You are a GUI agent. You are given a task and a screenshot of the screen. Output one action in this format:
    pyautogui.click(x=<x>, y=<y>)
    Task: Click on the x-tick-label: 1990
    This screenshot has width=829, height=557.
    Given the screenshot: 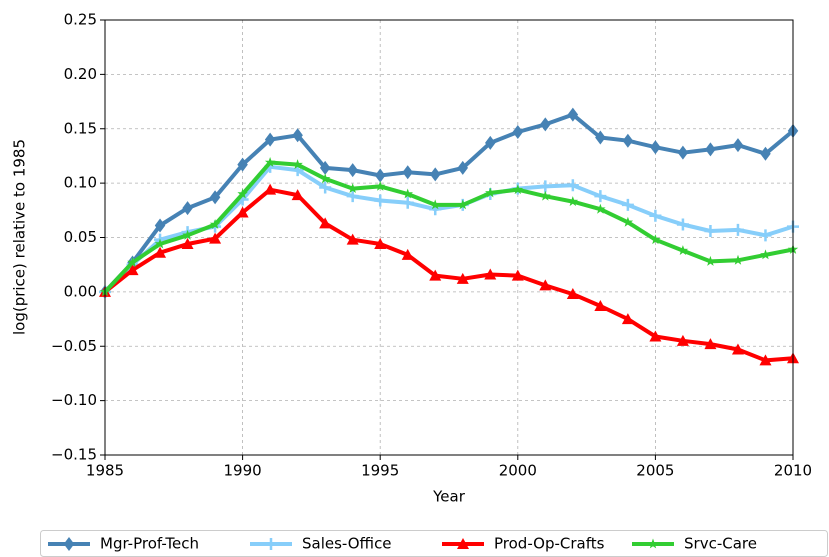 What is the action you would take?
    pyautogui.click(x=243, y=471)
    